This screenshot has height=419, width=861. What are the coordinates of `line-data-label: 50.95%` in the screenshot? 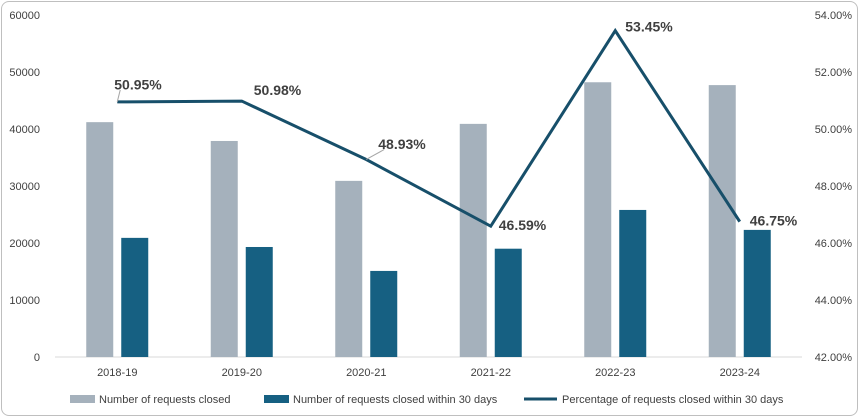 It's located at (138, 85).